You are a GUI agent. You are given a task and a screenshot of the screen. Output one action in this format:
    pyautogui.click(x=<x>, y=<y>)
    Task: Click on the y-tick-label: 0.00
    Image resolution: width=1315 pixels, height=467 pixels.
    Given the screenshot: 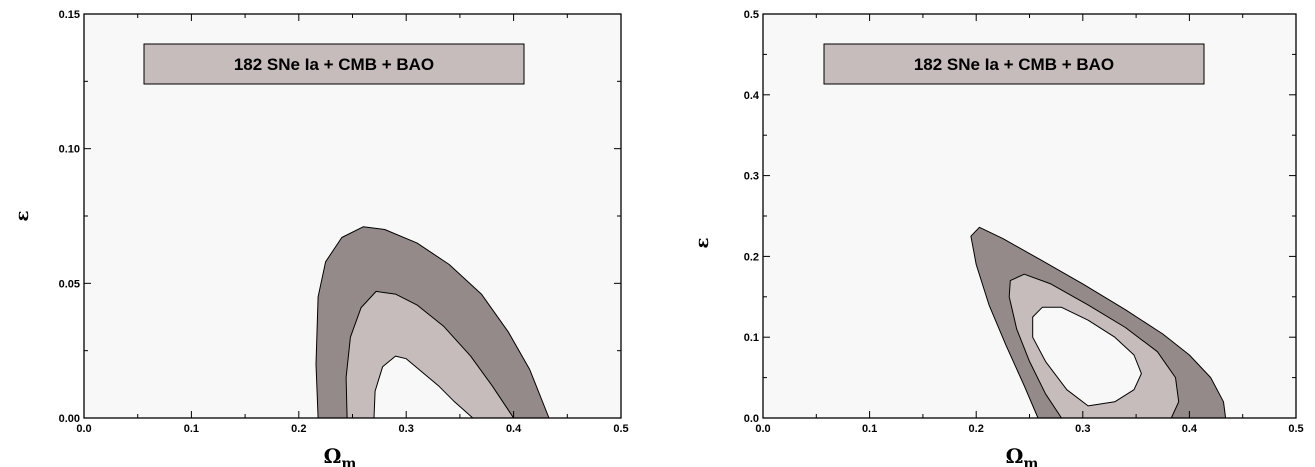 What is the action you would take?
    pyautogui.click(x=69, y=419)
    